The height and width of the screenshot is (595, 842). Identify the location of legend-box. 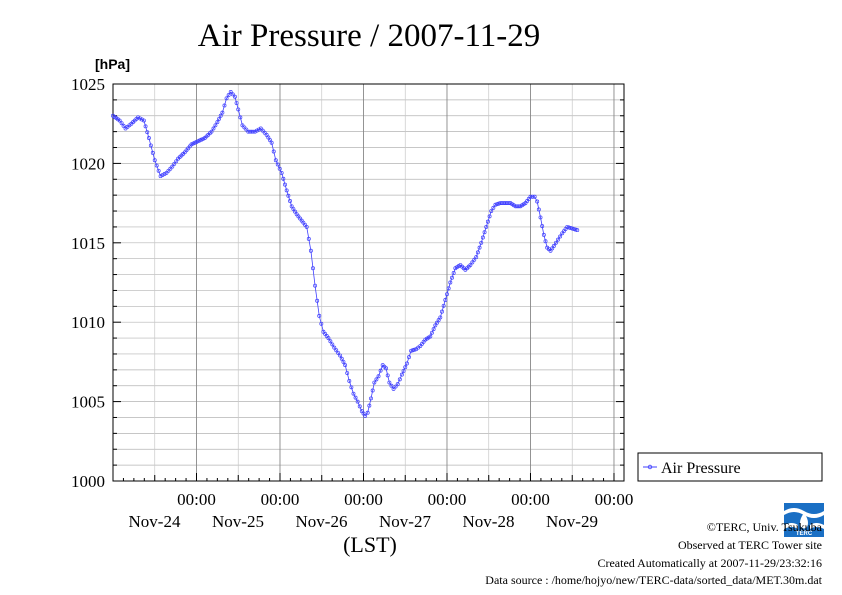
(730, 467).